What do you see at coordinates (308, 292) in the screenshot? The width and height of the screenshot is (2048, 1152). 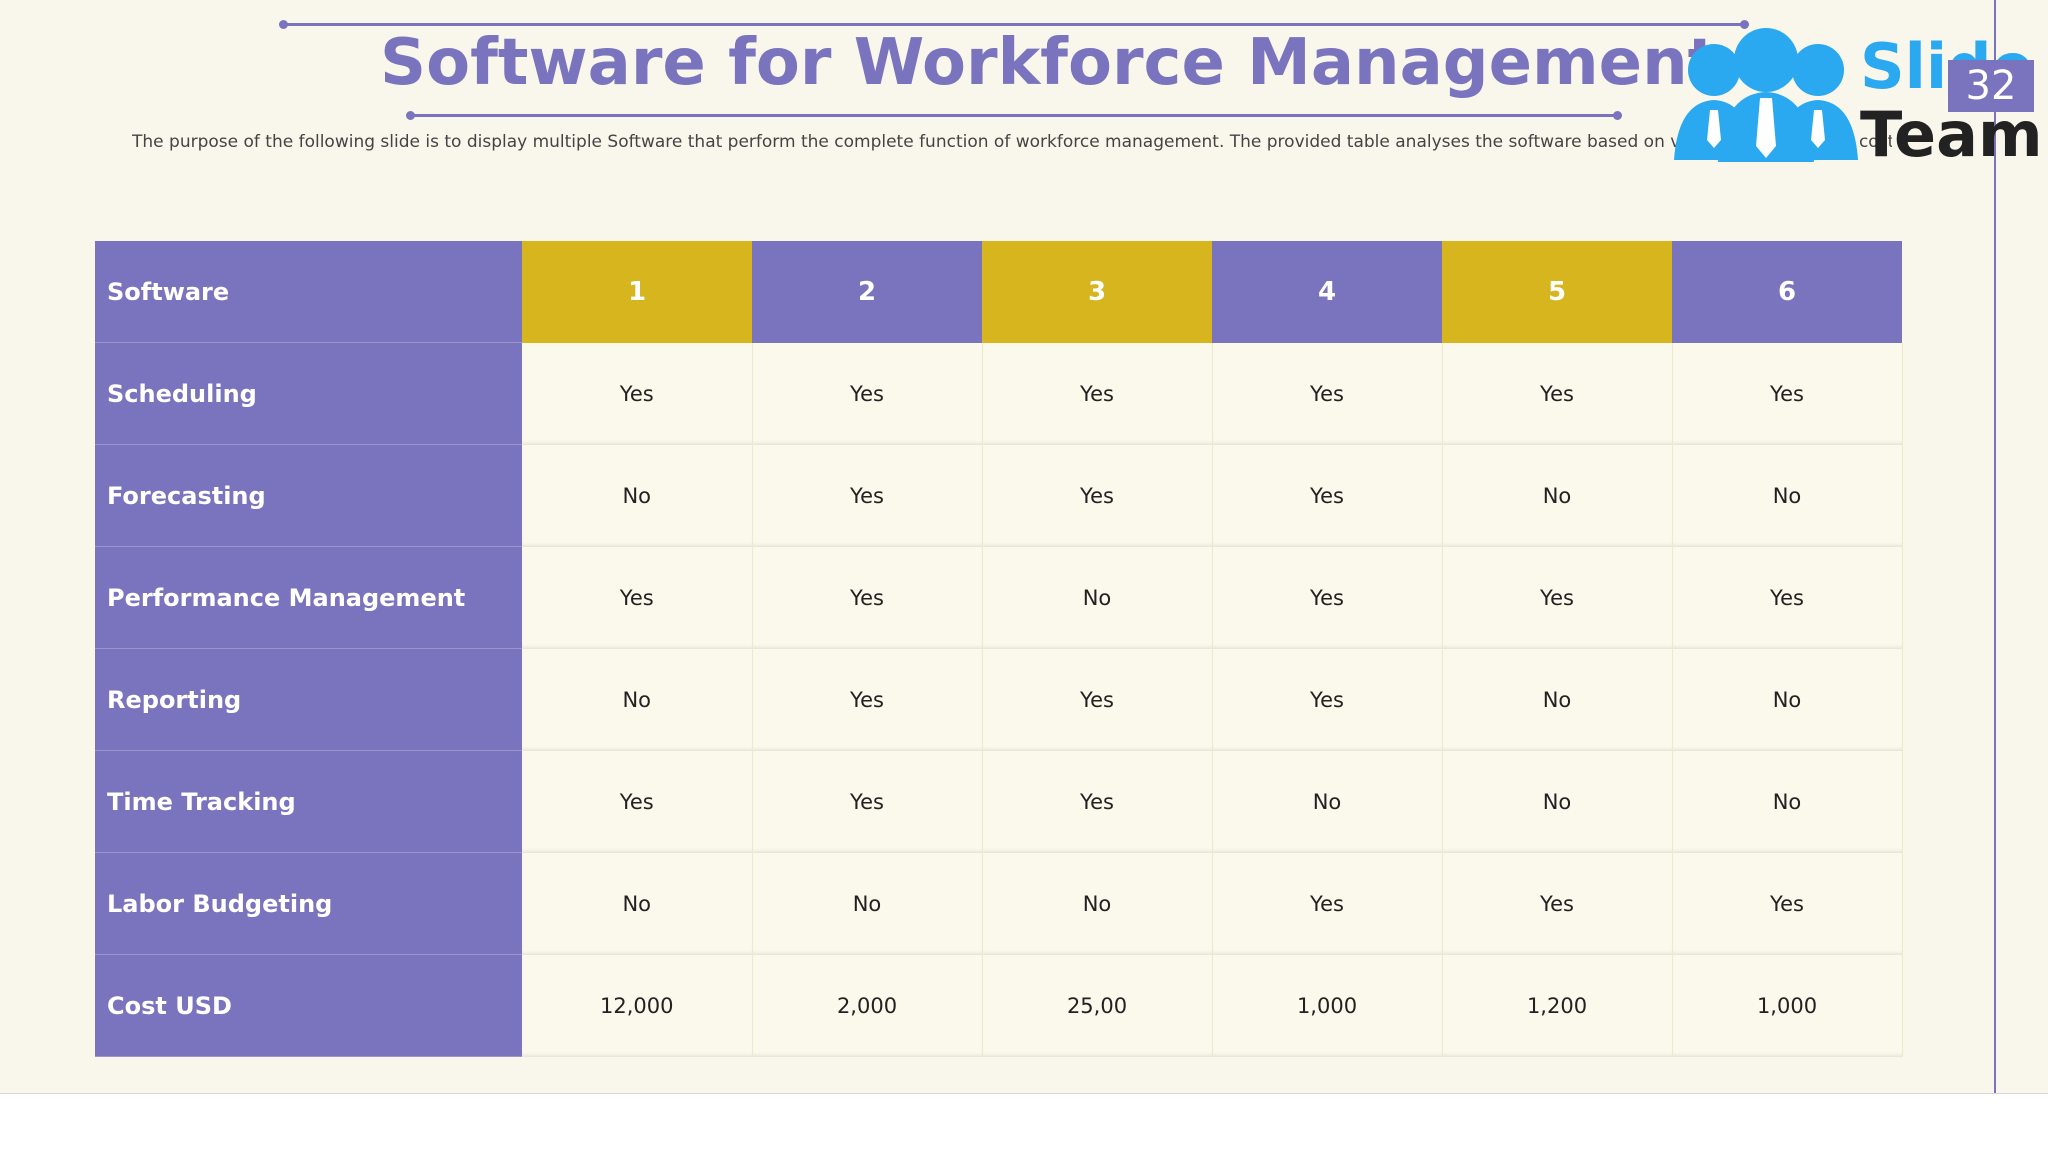 I see `header-label-cell: Software` at bounding box center [308, 292].